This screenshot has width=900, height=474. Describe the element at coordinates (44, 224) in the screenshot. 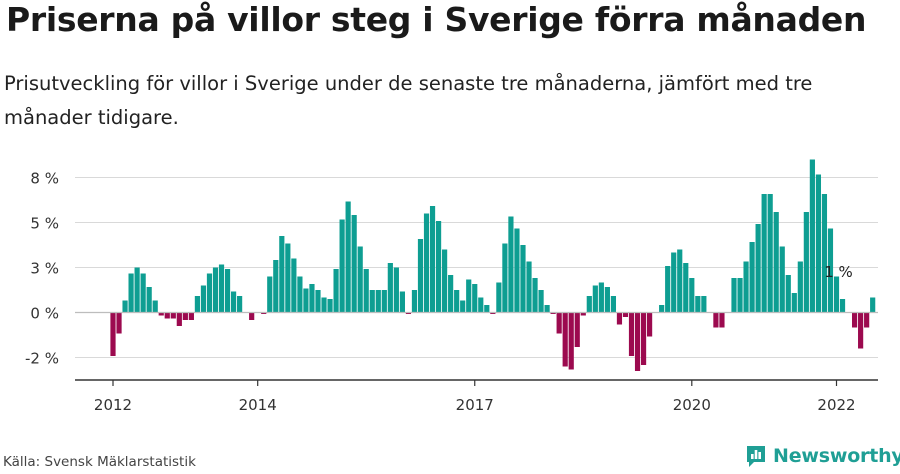

I see `y-tick-label: 5 %` at that location.